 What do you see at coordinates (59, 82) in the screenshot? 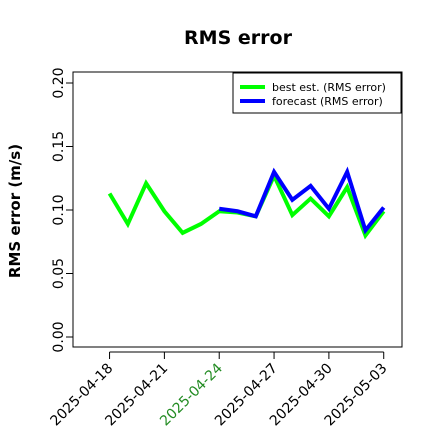
I see `y-tick-label: 0.20` at bounding box center [59, 82].